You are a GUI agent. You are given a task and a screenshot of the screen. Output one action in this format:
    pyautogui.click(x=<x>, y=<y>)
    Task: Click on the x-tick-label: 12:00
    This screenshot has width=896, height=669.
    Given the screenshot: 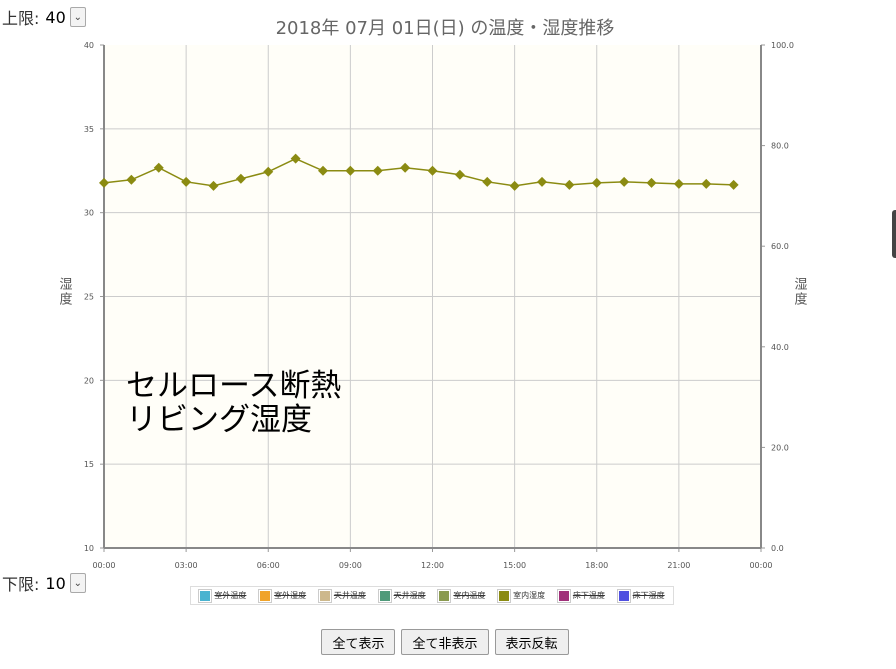 What is the action you would take?
    pyautogui.click(x=432, y=565)
    